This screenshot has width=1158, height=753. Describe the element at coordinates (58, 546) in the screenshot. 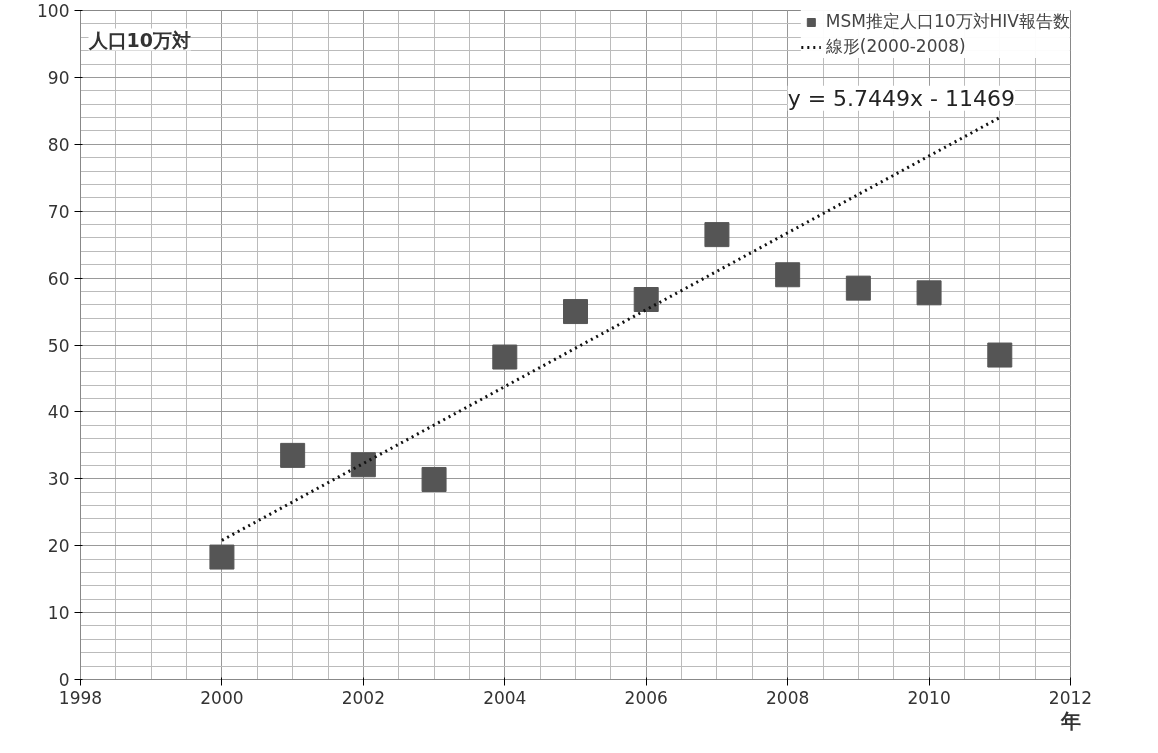

I see `y-tick-label: 20` at that location.